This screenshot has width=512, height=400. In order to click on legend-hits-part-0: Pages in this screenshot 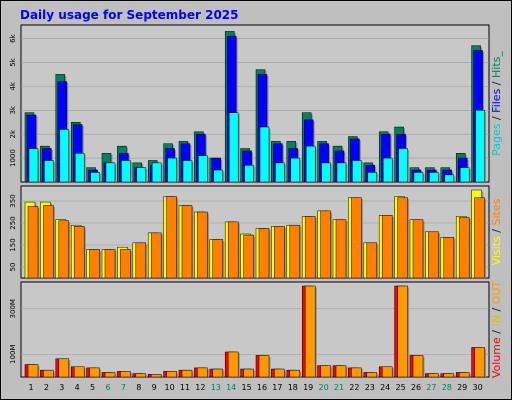, I will do `click(496, 139)`.